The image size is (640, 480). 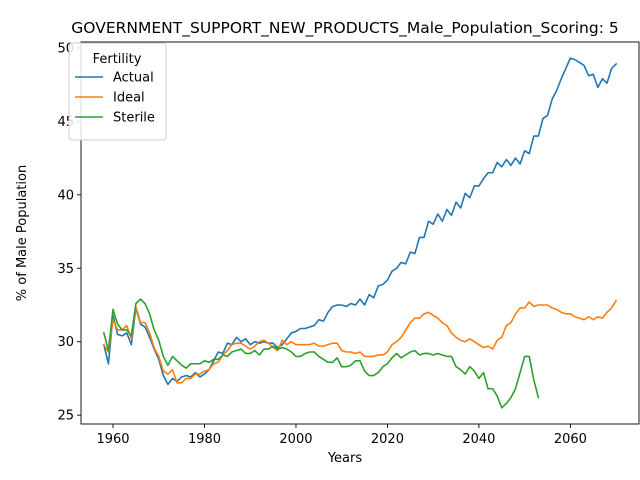 What do you see at coordinates (65, 416) in the screenshot?
I see `y-tick-label: 25` at bounding box center [65, 416].